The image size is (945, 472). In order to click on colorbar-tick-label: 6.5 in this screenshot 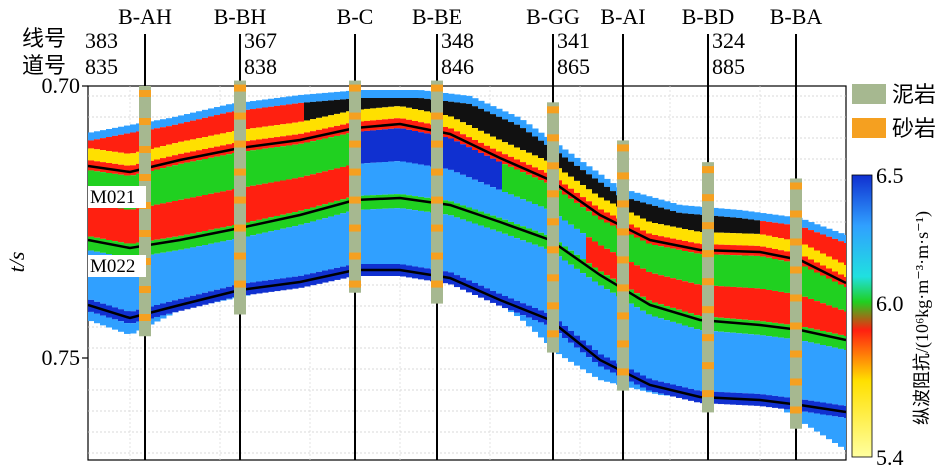, I will do `click(890, 175)`.